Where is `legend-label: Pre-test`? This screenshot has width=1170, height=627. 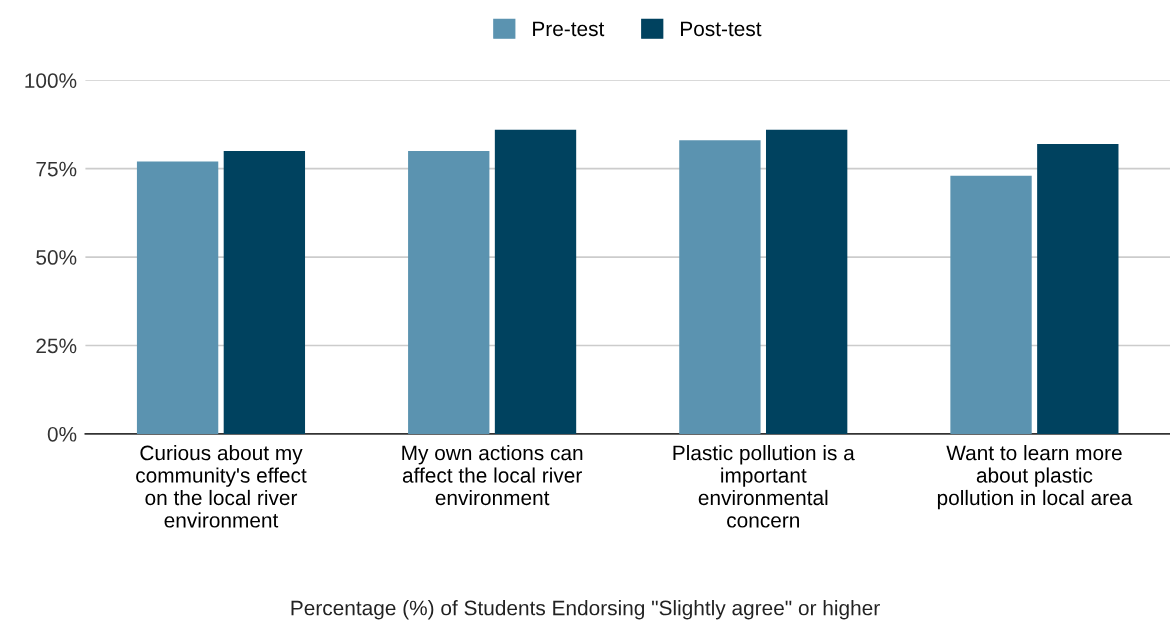 legend-label: Pre-test is located at coordinates (569, 29).